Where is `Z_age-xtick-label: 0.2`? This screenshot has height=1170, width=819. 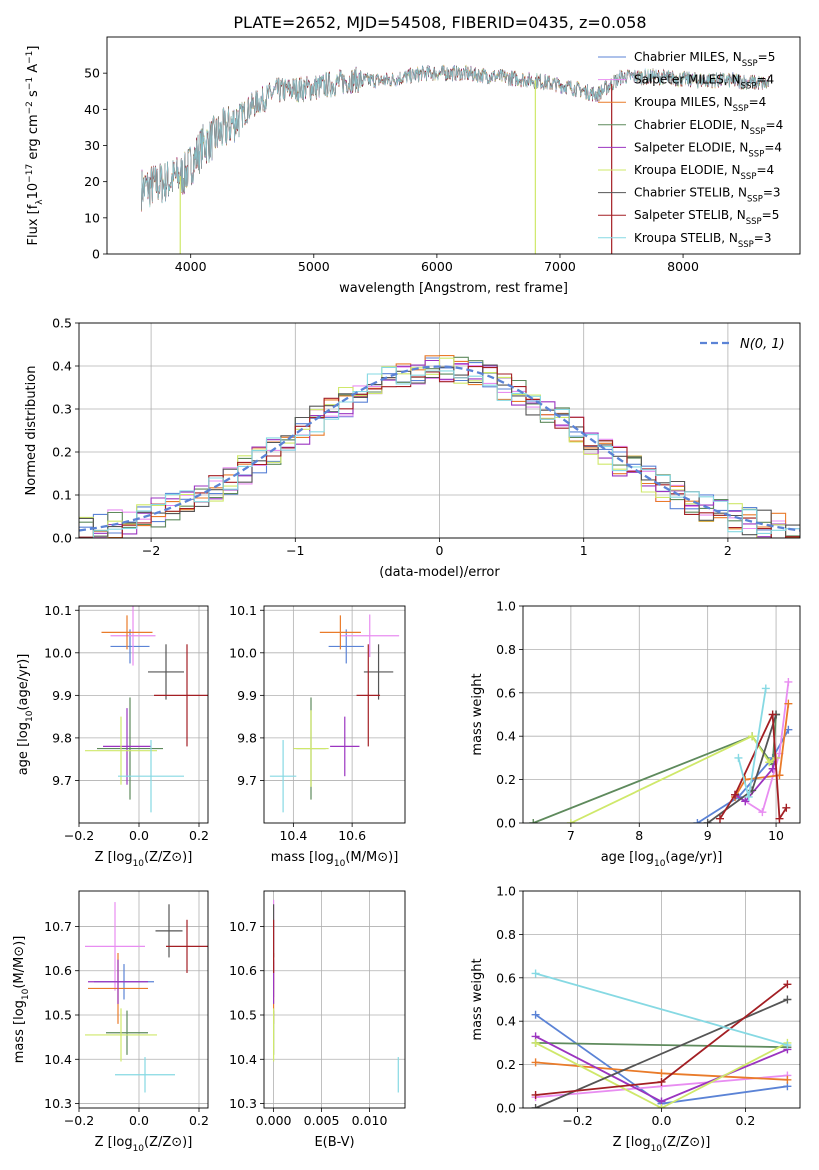 Z_age-xtick-label: 0.2 is located at coordinates (199, 835).